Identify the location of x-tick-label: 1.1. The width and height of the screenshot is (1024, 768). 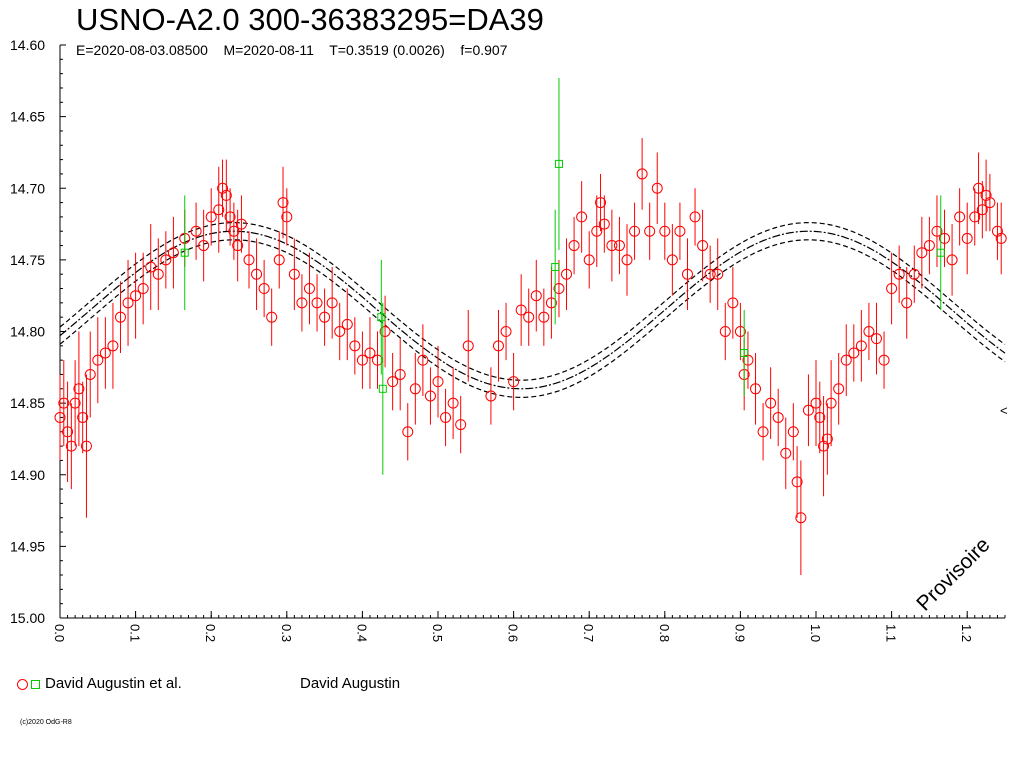
(891, 633).